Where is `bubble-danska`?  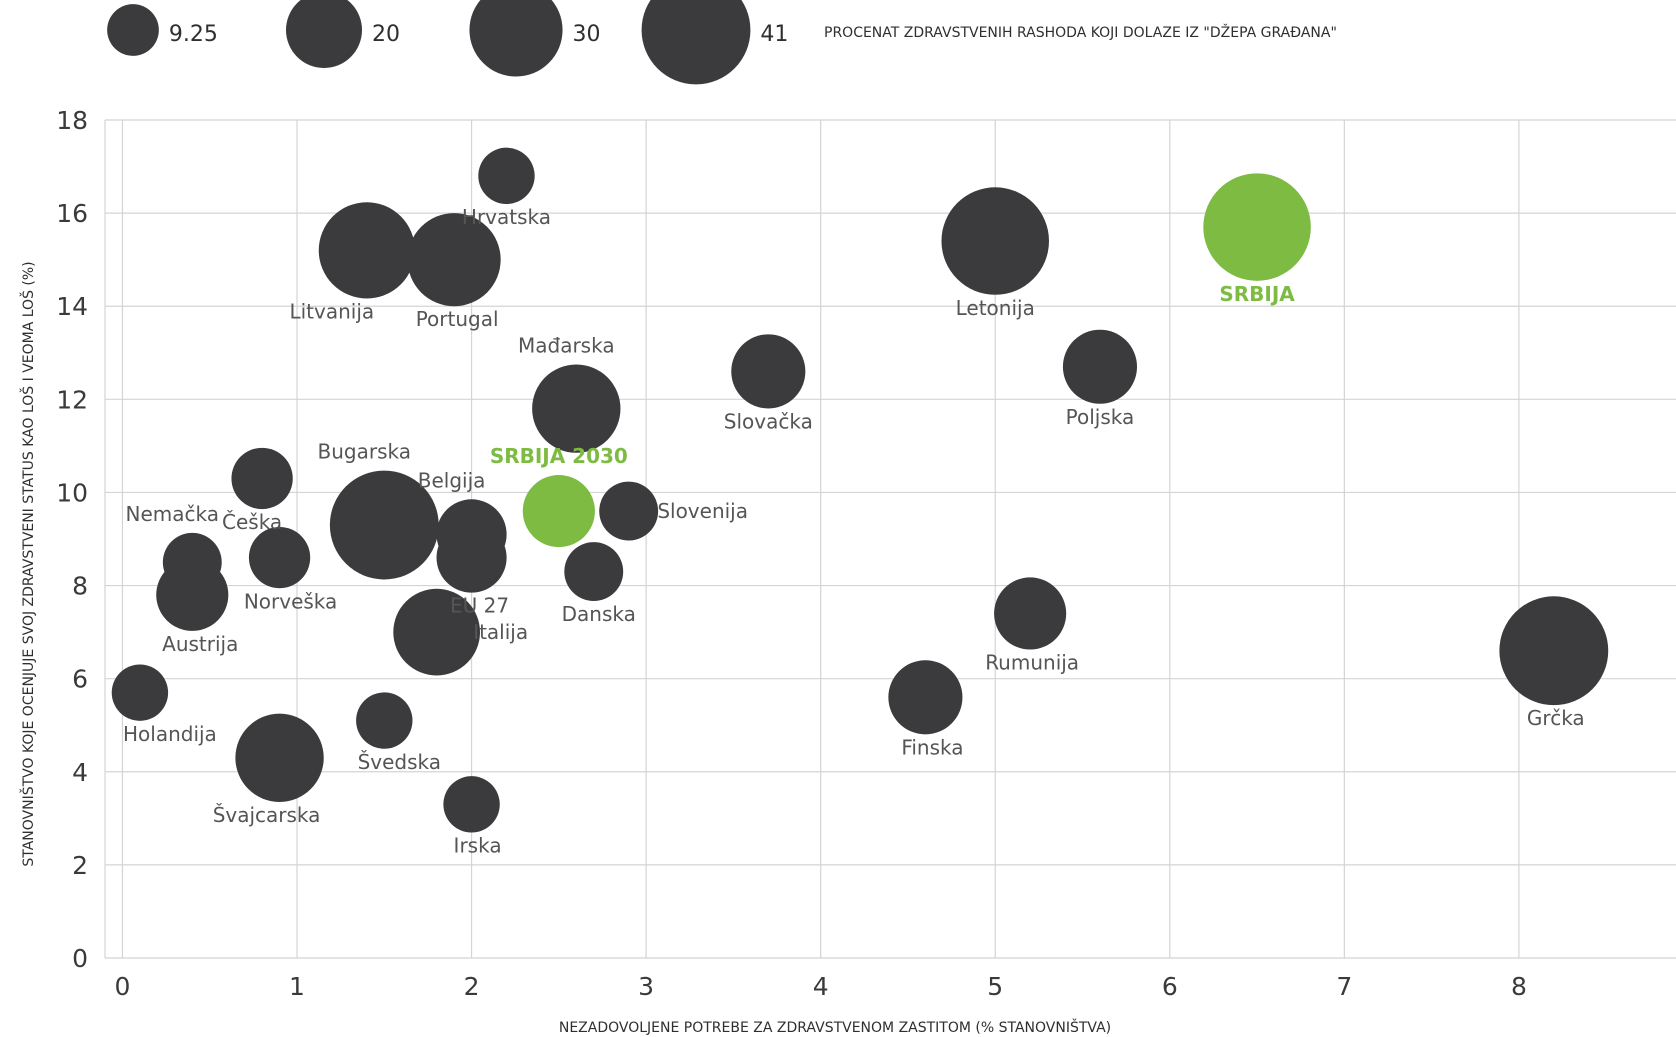
bubble-danska is located at coordinates (594, 572).